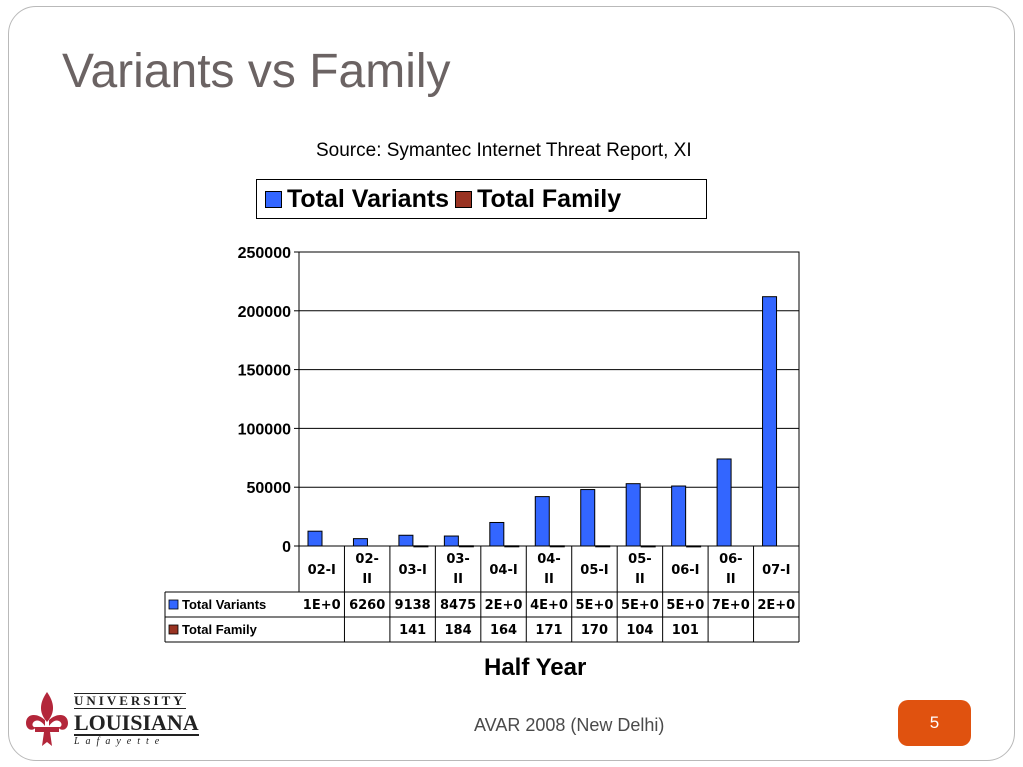  I want to click on page-number-badge: 5, so click(934, 723).